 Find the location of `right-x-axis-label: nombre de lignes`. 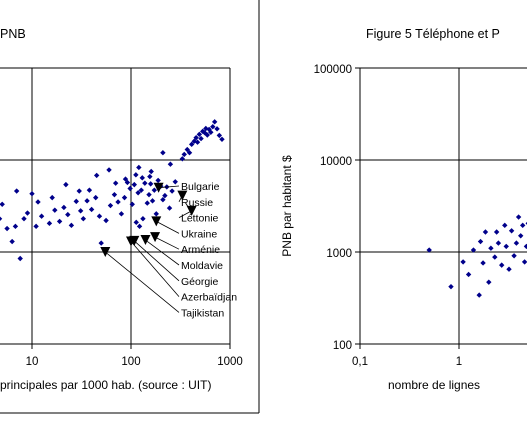

right-x-axis-label: nombre de lignes is located at coordinates (434, 385).